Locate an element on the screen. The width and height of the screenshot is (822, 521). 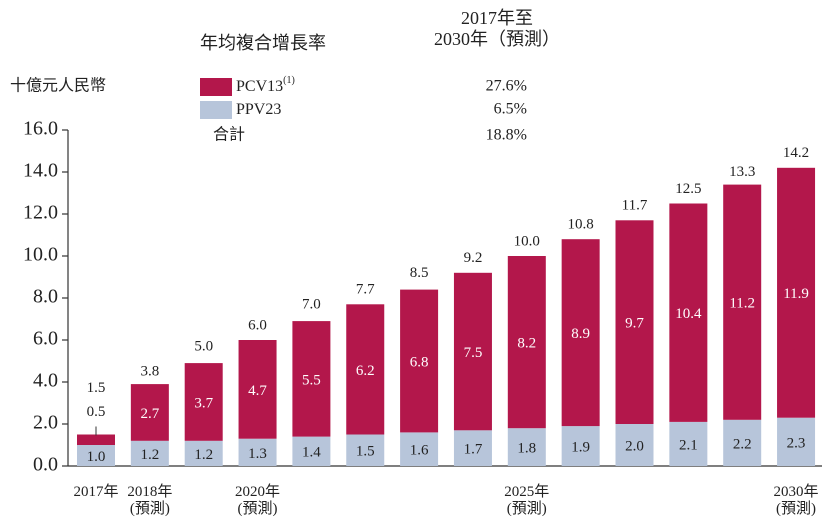
value-label: 1.9 is located at coordinates (580, 447).